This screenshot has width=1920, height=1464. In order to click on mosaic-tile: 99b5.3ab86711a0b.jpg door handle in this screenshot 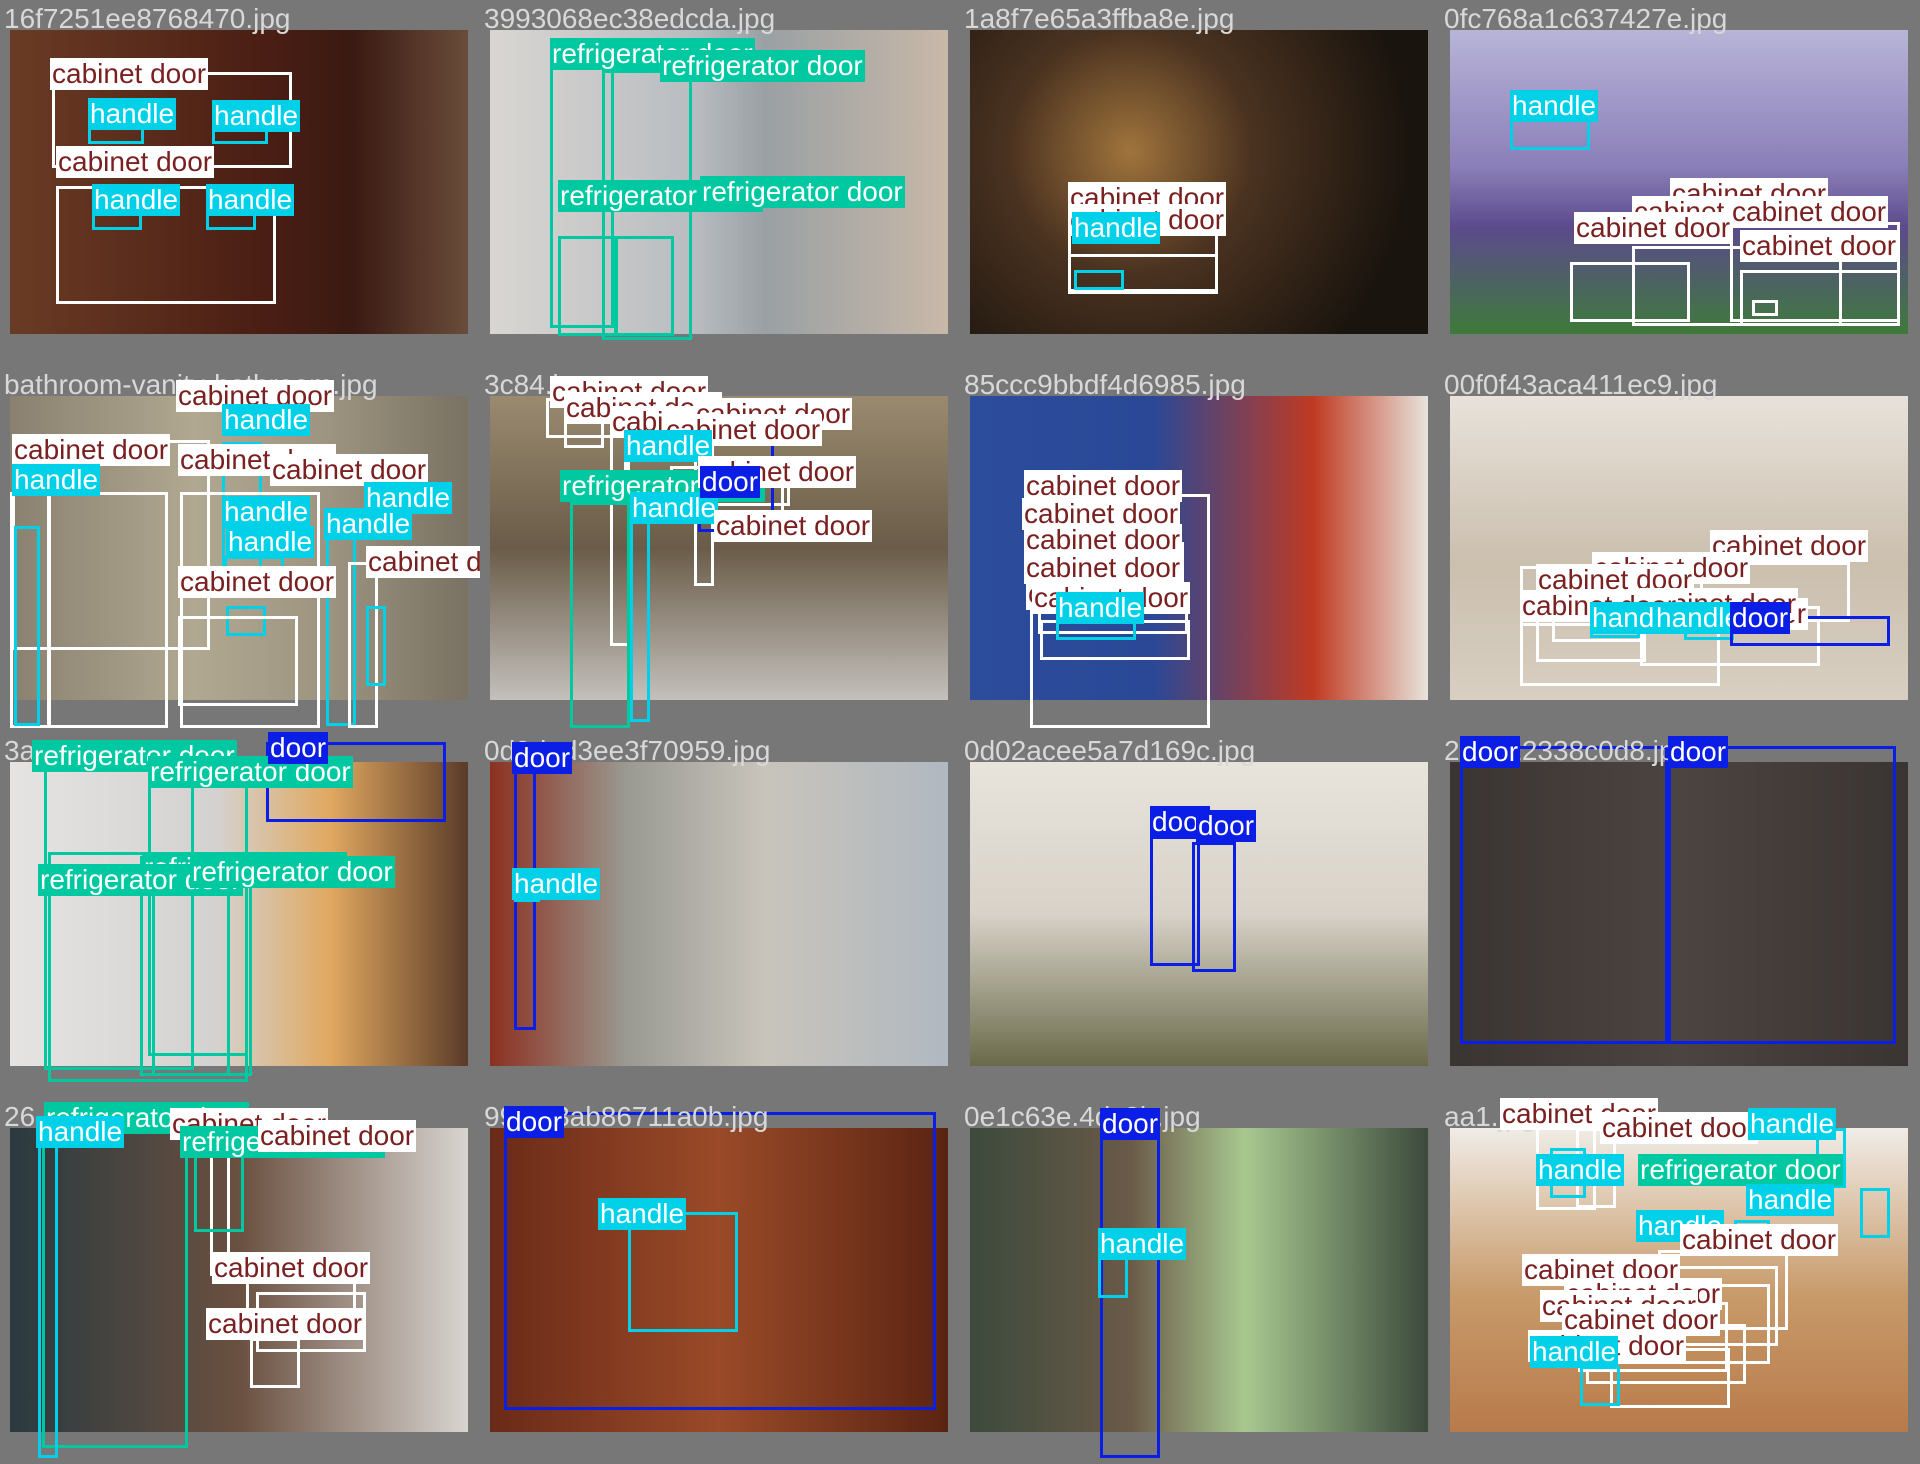, I will do `click(720, 1281)`.